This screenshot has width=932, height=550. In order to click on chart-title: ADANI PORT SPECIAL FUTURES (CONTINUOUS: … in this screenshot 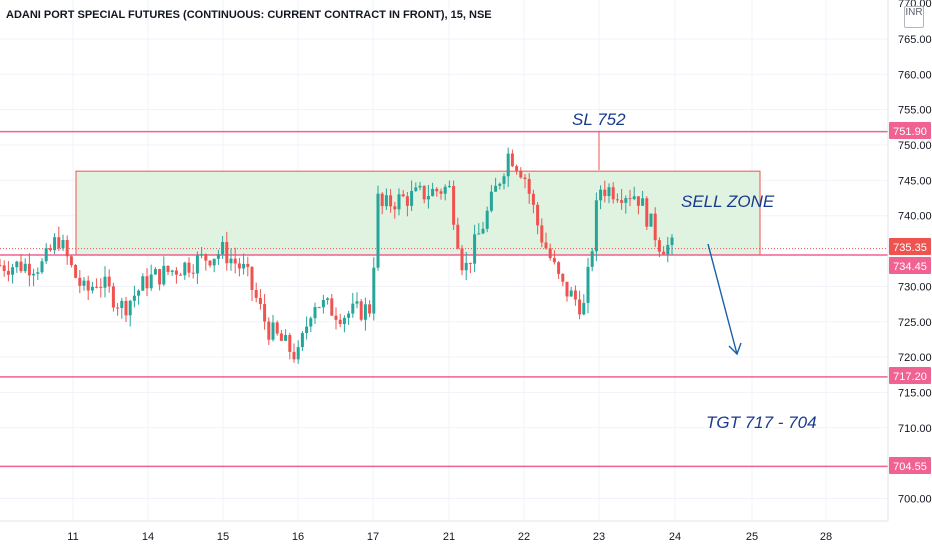, I will do `click(249, 15)`.